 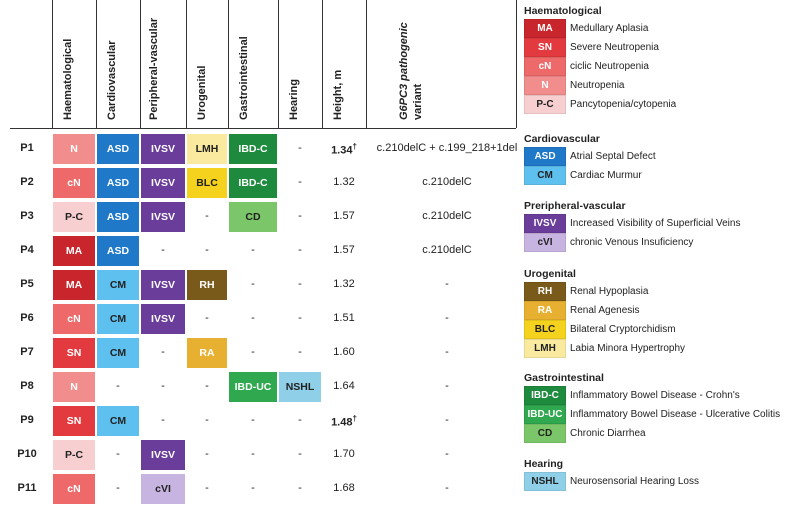 What do you see at coordinates (344, 454) in the screenshot?
I see `height-number: 1.70` at bounding box center [344, 454].